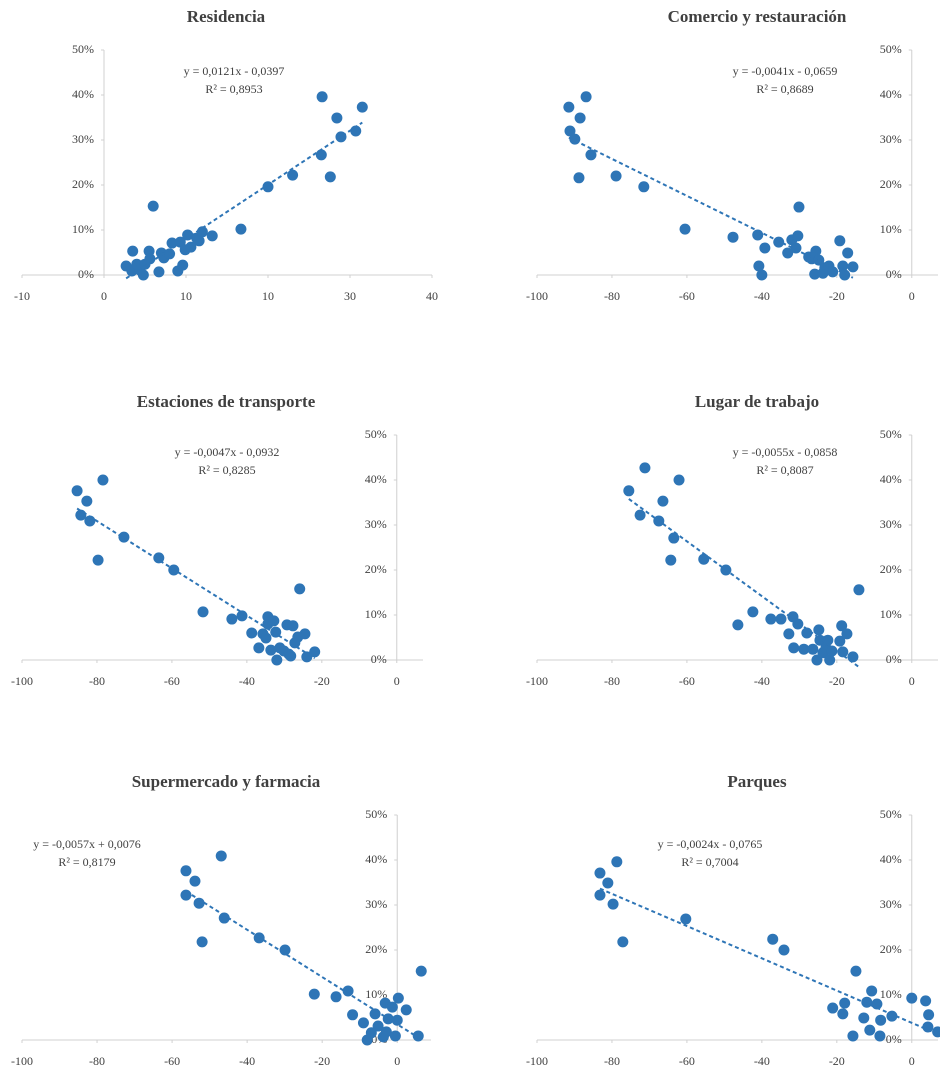 This screenshot has width=940, height=1068. Describe the element at coordinates (227, 452) in the screenshot. I see `annotation: y = -0,0047x - 0,0932` at that location.